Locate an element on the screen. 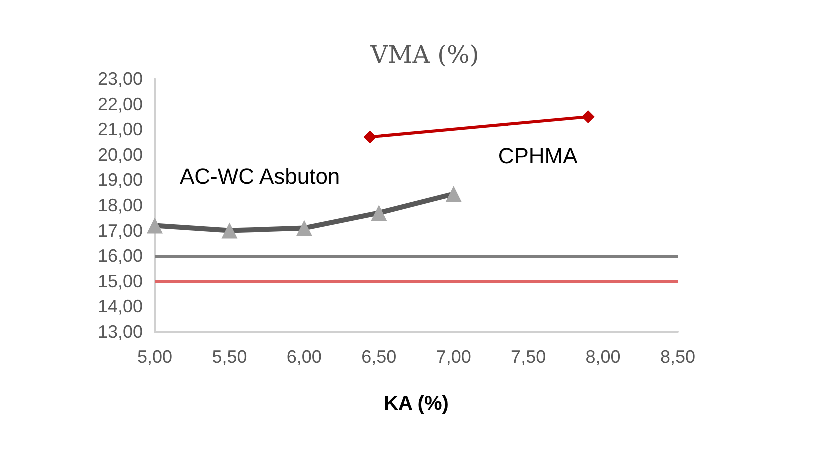 The height and width of the screenshot is (452, 835). chart-title: VMA (%) is located at coordinates (425, 55).